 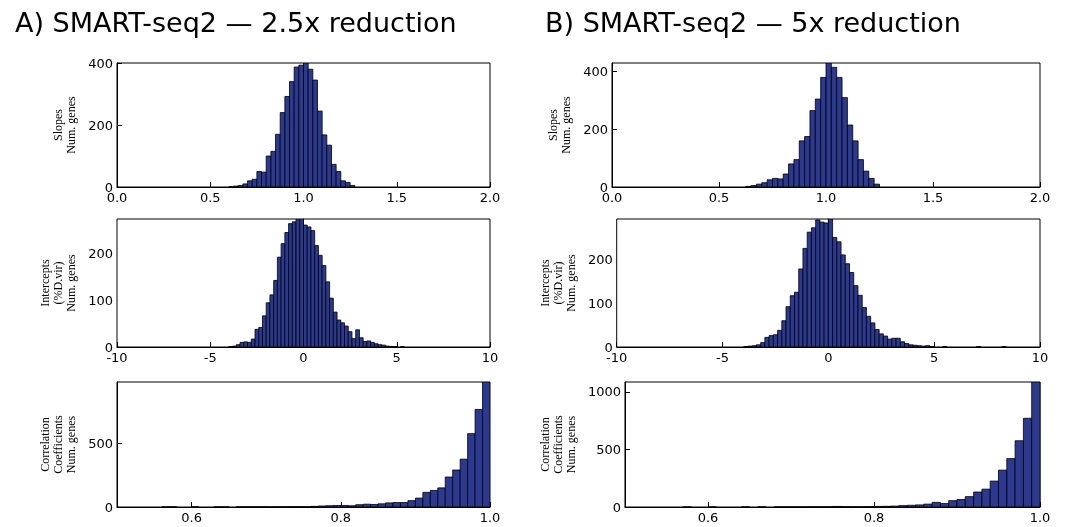 I want to click on chart-title: B) SMART-seq2 — 5x reduction, so click(x=753, y=22).